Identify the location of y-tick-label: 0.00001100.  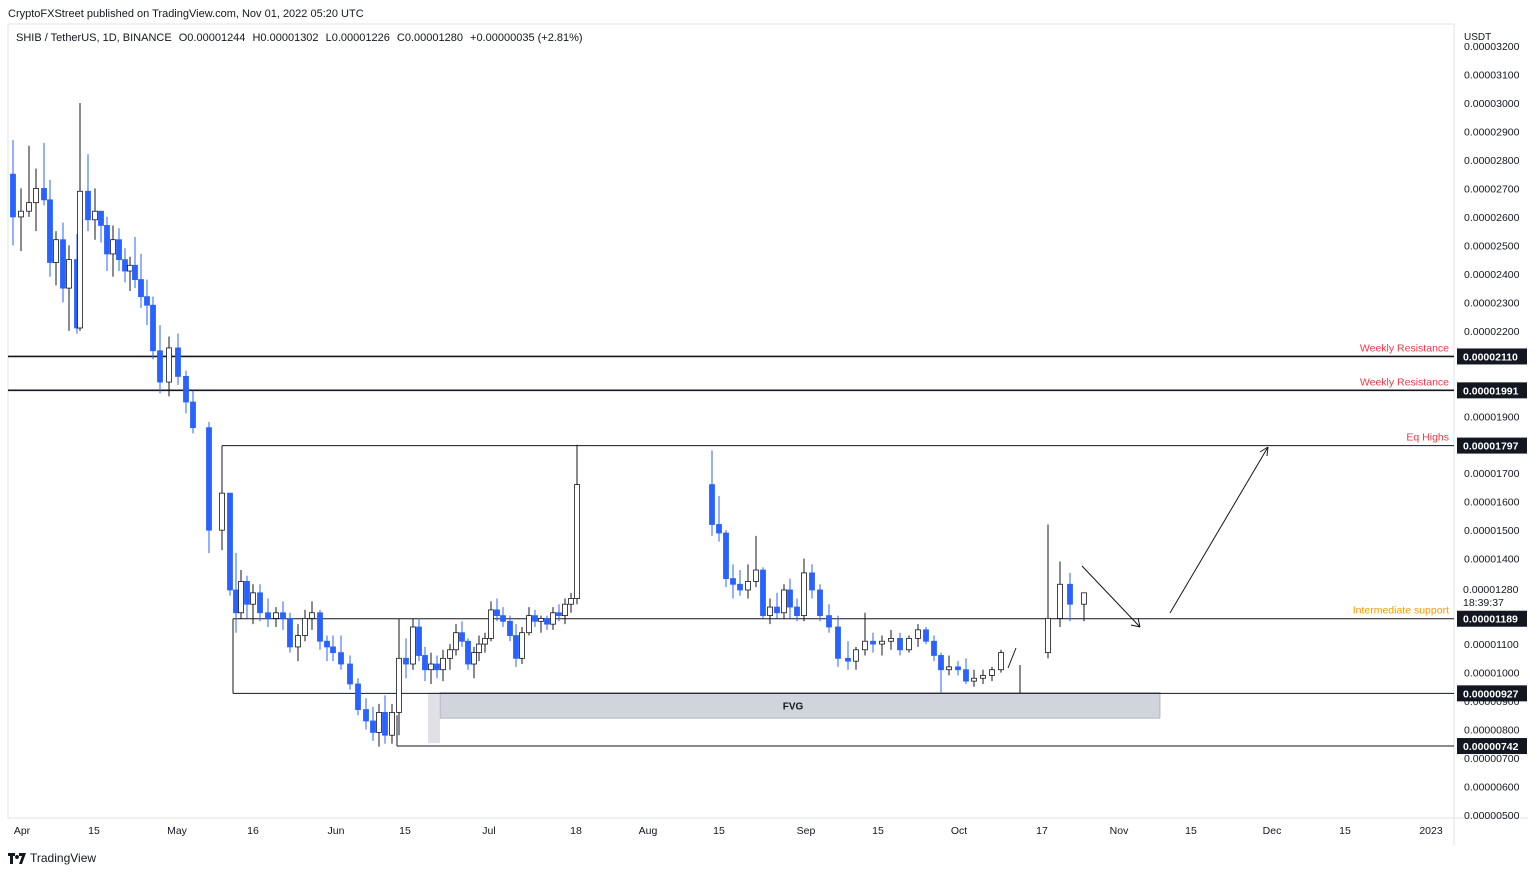
(1491, 645).